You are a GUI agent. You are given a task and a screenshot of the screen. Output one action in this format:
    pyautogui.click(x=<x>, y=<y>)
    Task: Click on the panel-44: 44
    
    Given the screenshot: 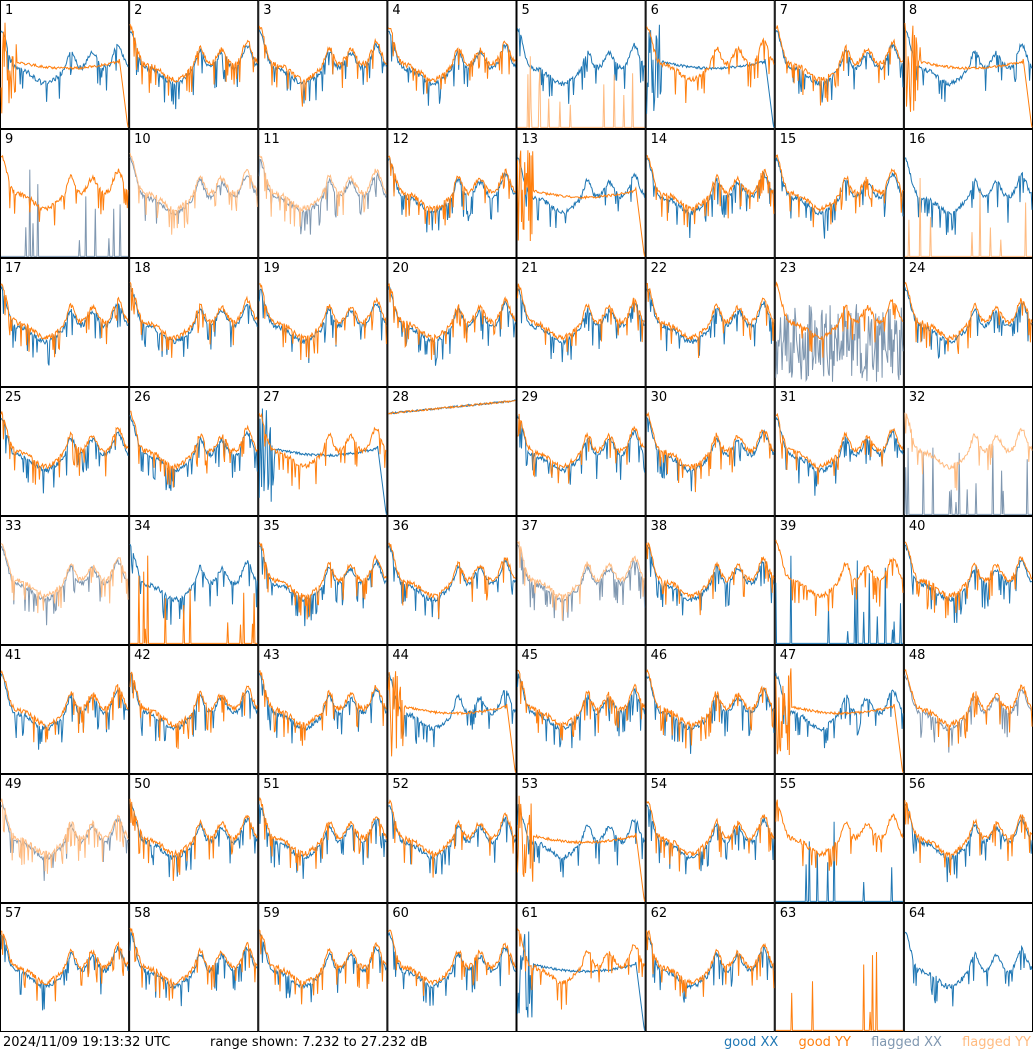 What is the action you would take?
    pyautogui.click(x=452, y=709)
    